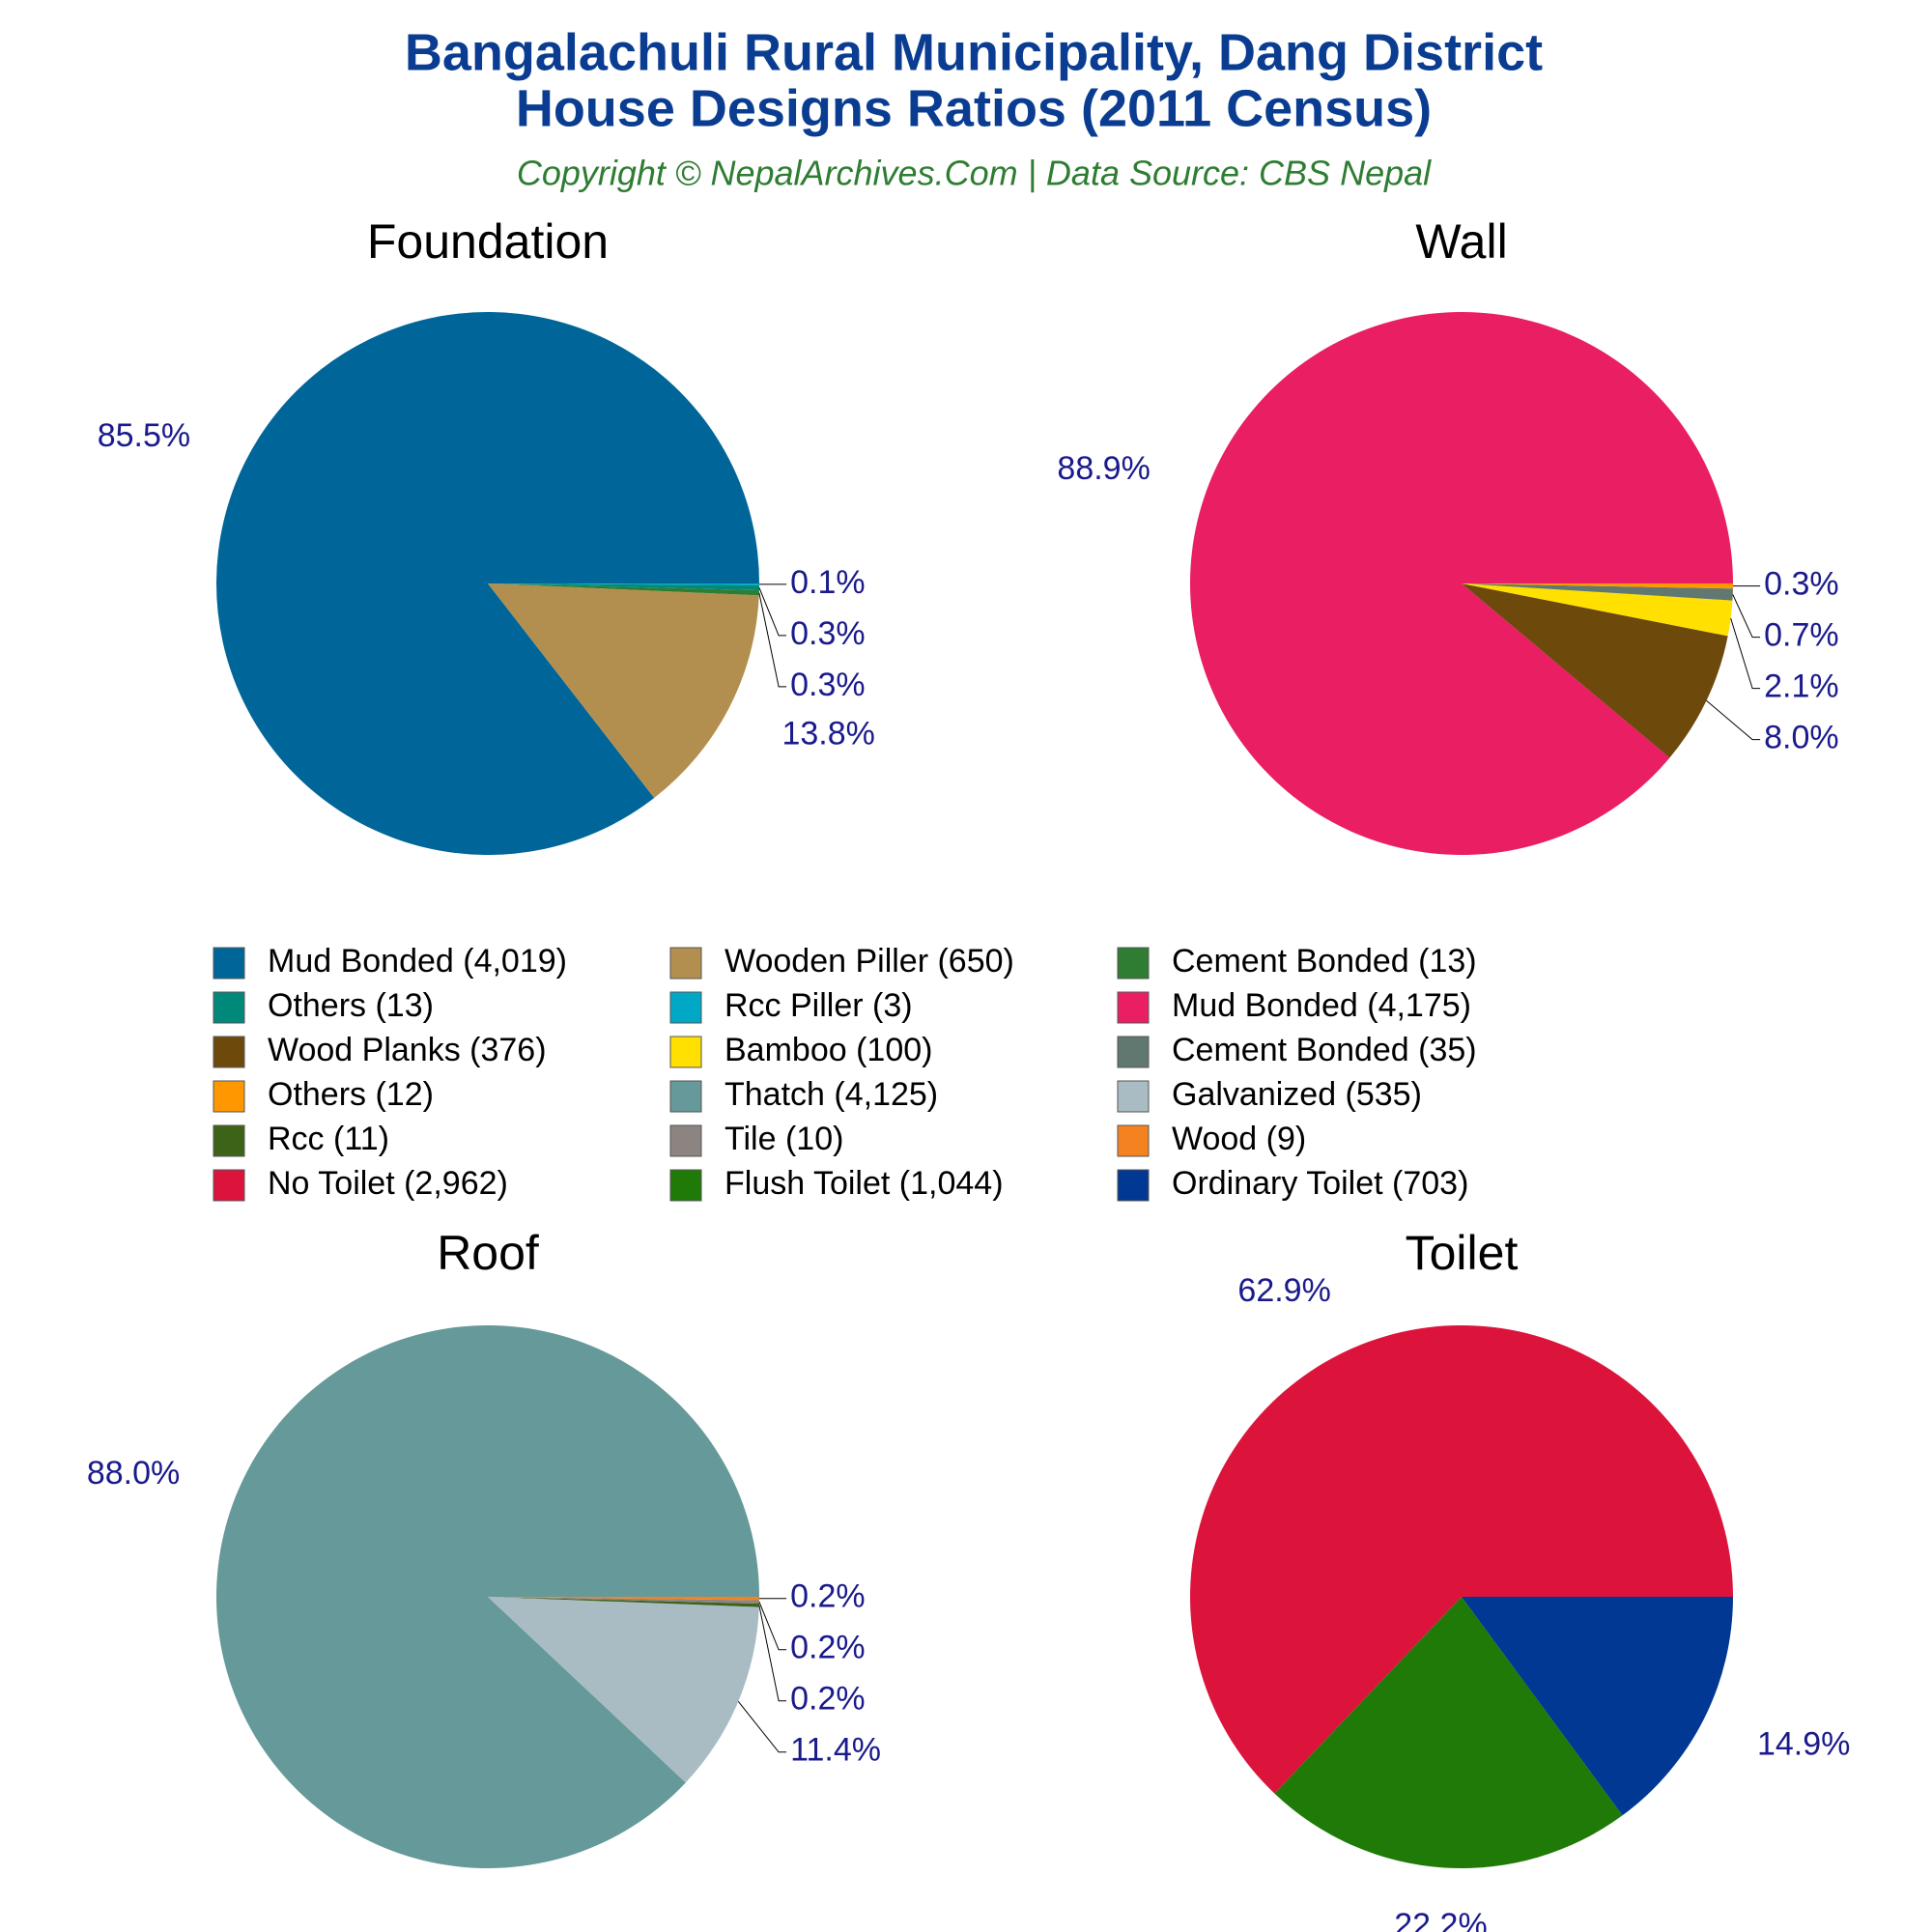  Describe the element at coordinates (827, 734) in the screenshot. I see `value-label: 13.8%` at that location.